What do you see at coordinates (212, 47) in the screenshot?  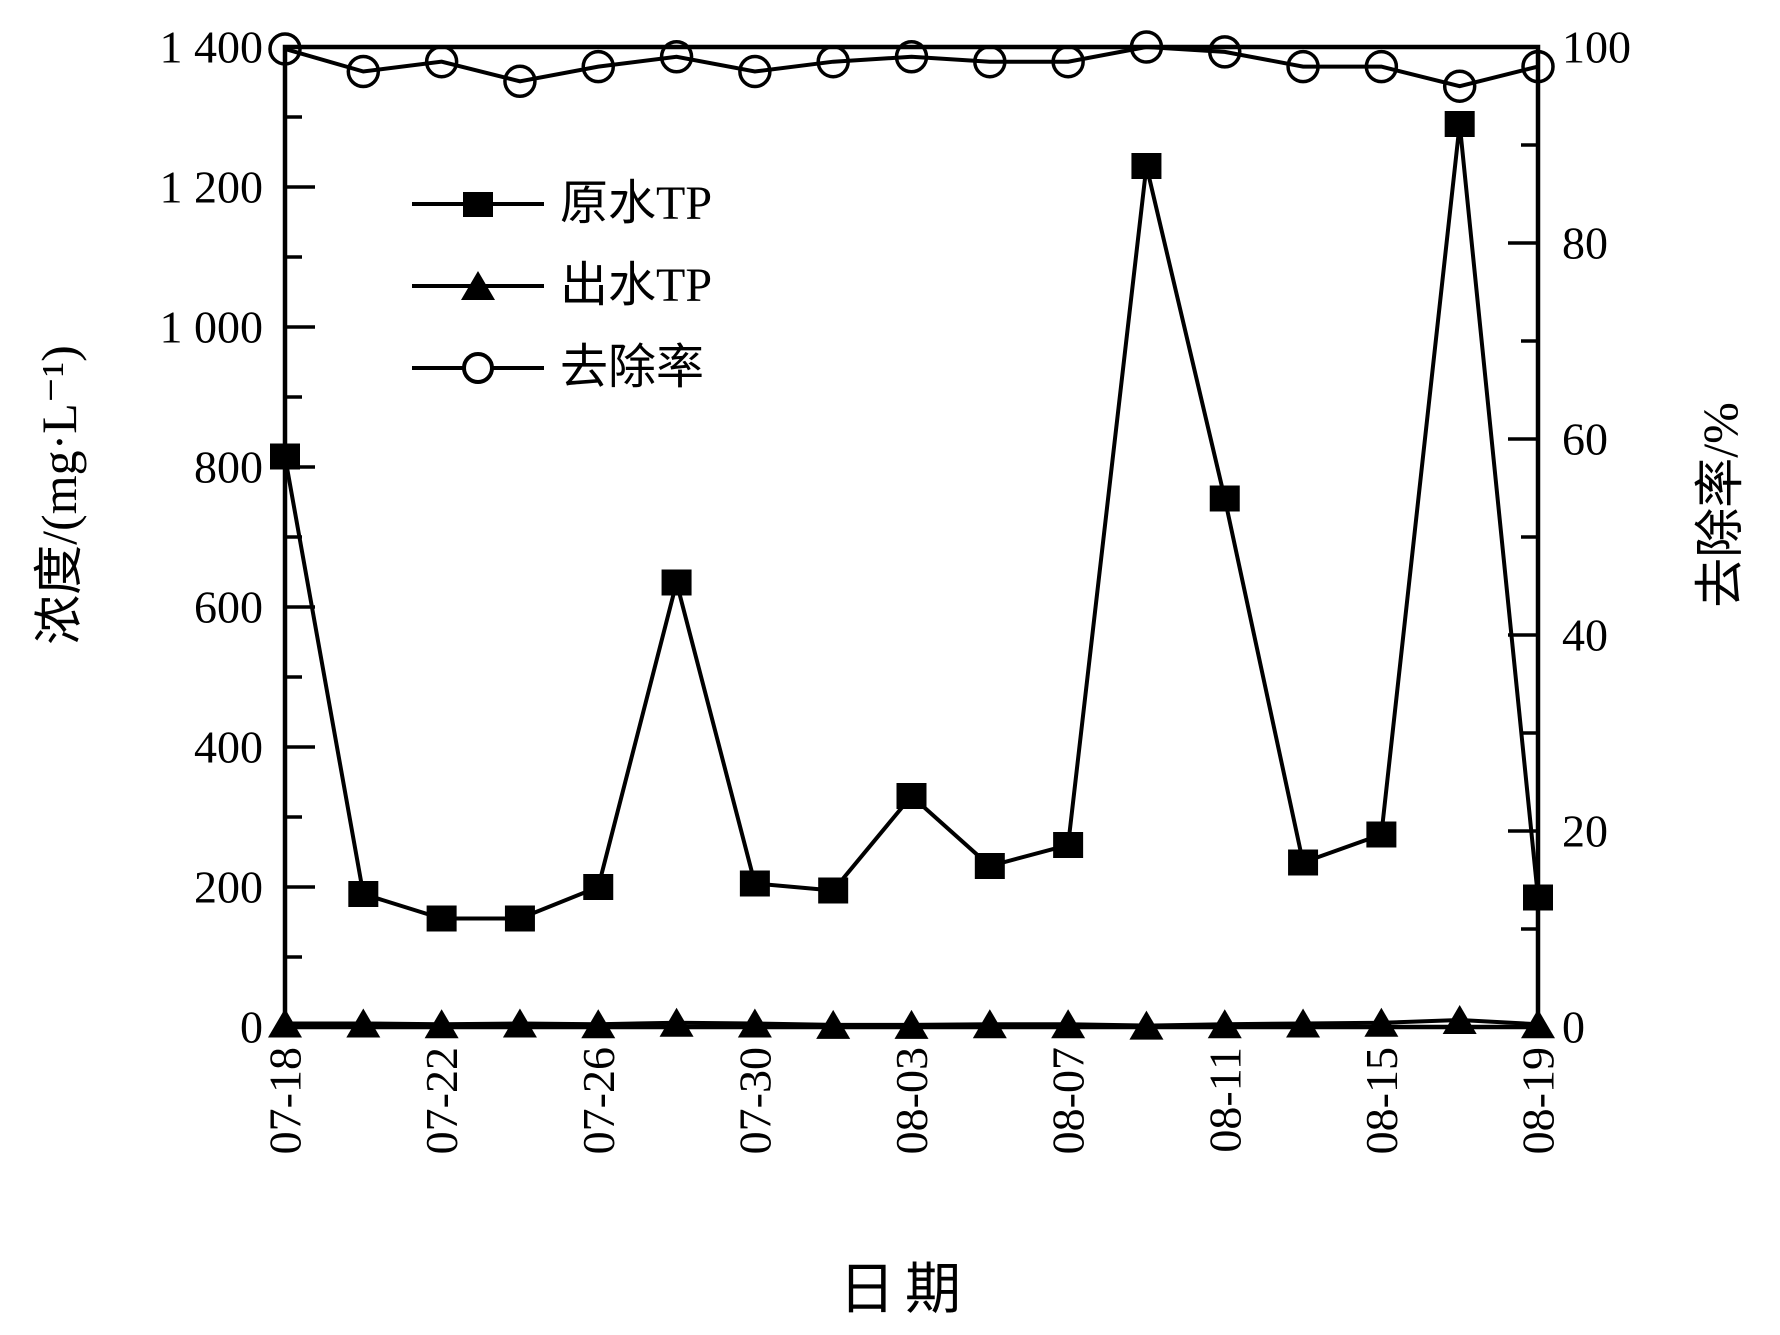 I see `svg-text: 1 400` at bounding box center [212, 47].